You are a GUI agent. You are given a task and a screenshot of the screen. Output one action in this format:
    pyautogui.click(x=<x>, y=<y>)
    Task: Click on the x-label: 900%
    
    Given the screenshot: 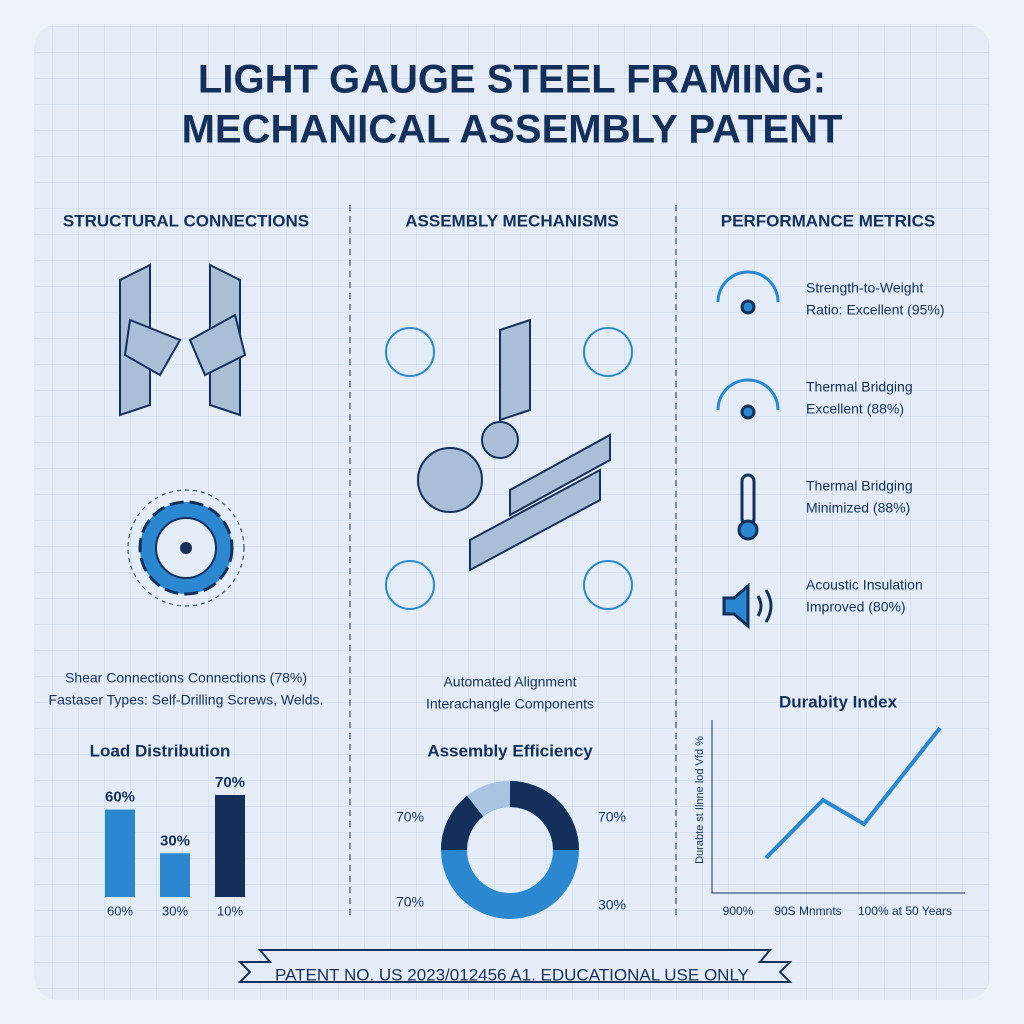 What is the action you would take?
    pyautogui.click(x=738, y=911)
    